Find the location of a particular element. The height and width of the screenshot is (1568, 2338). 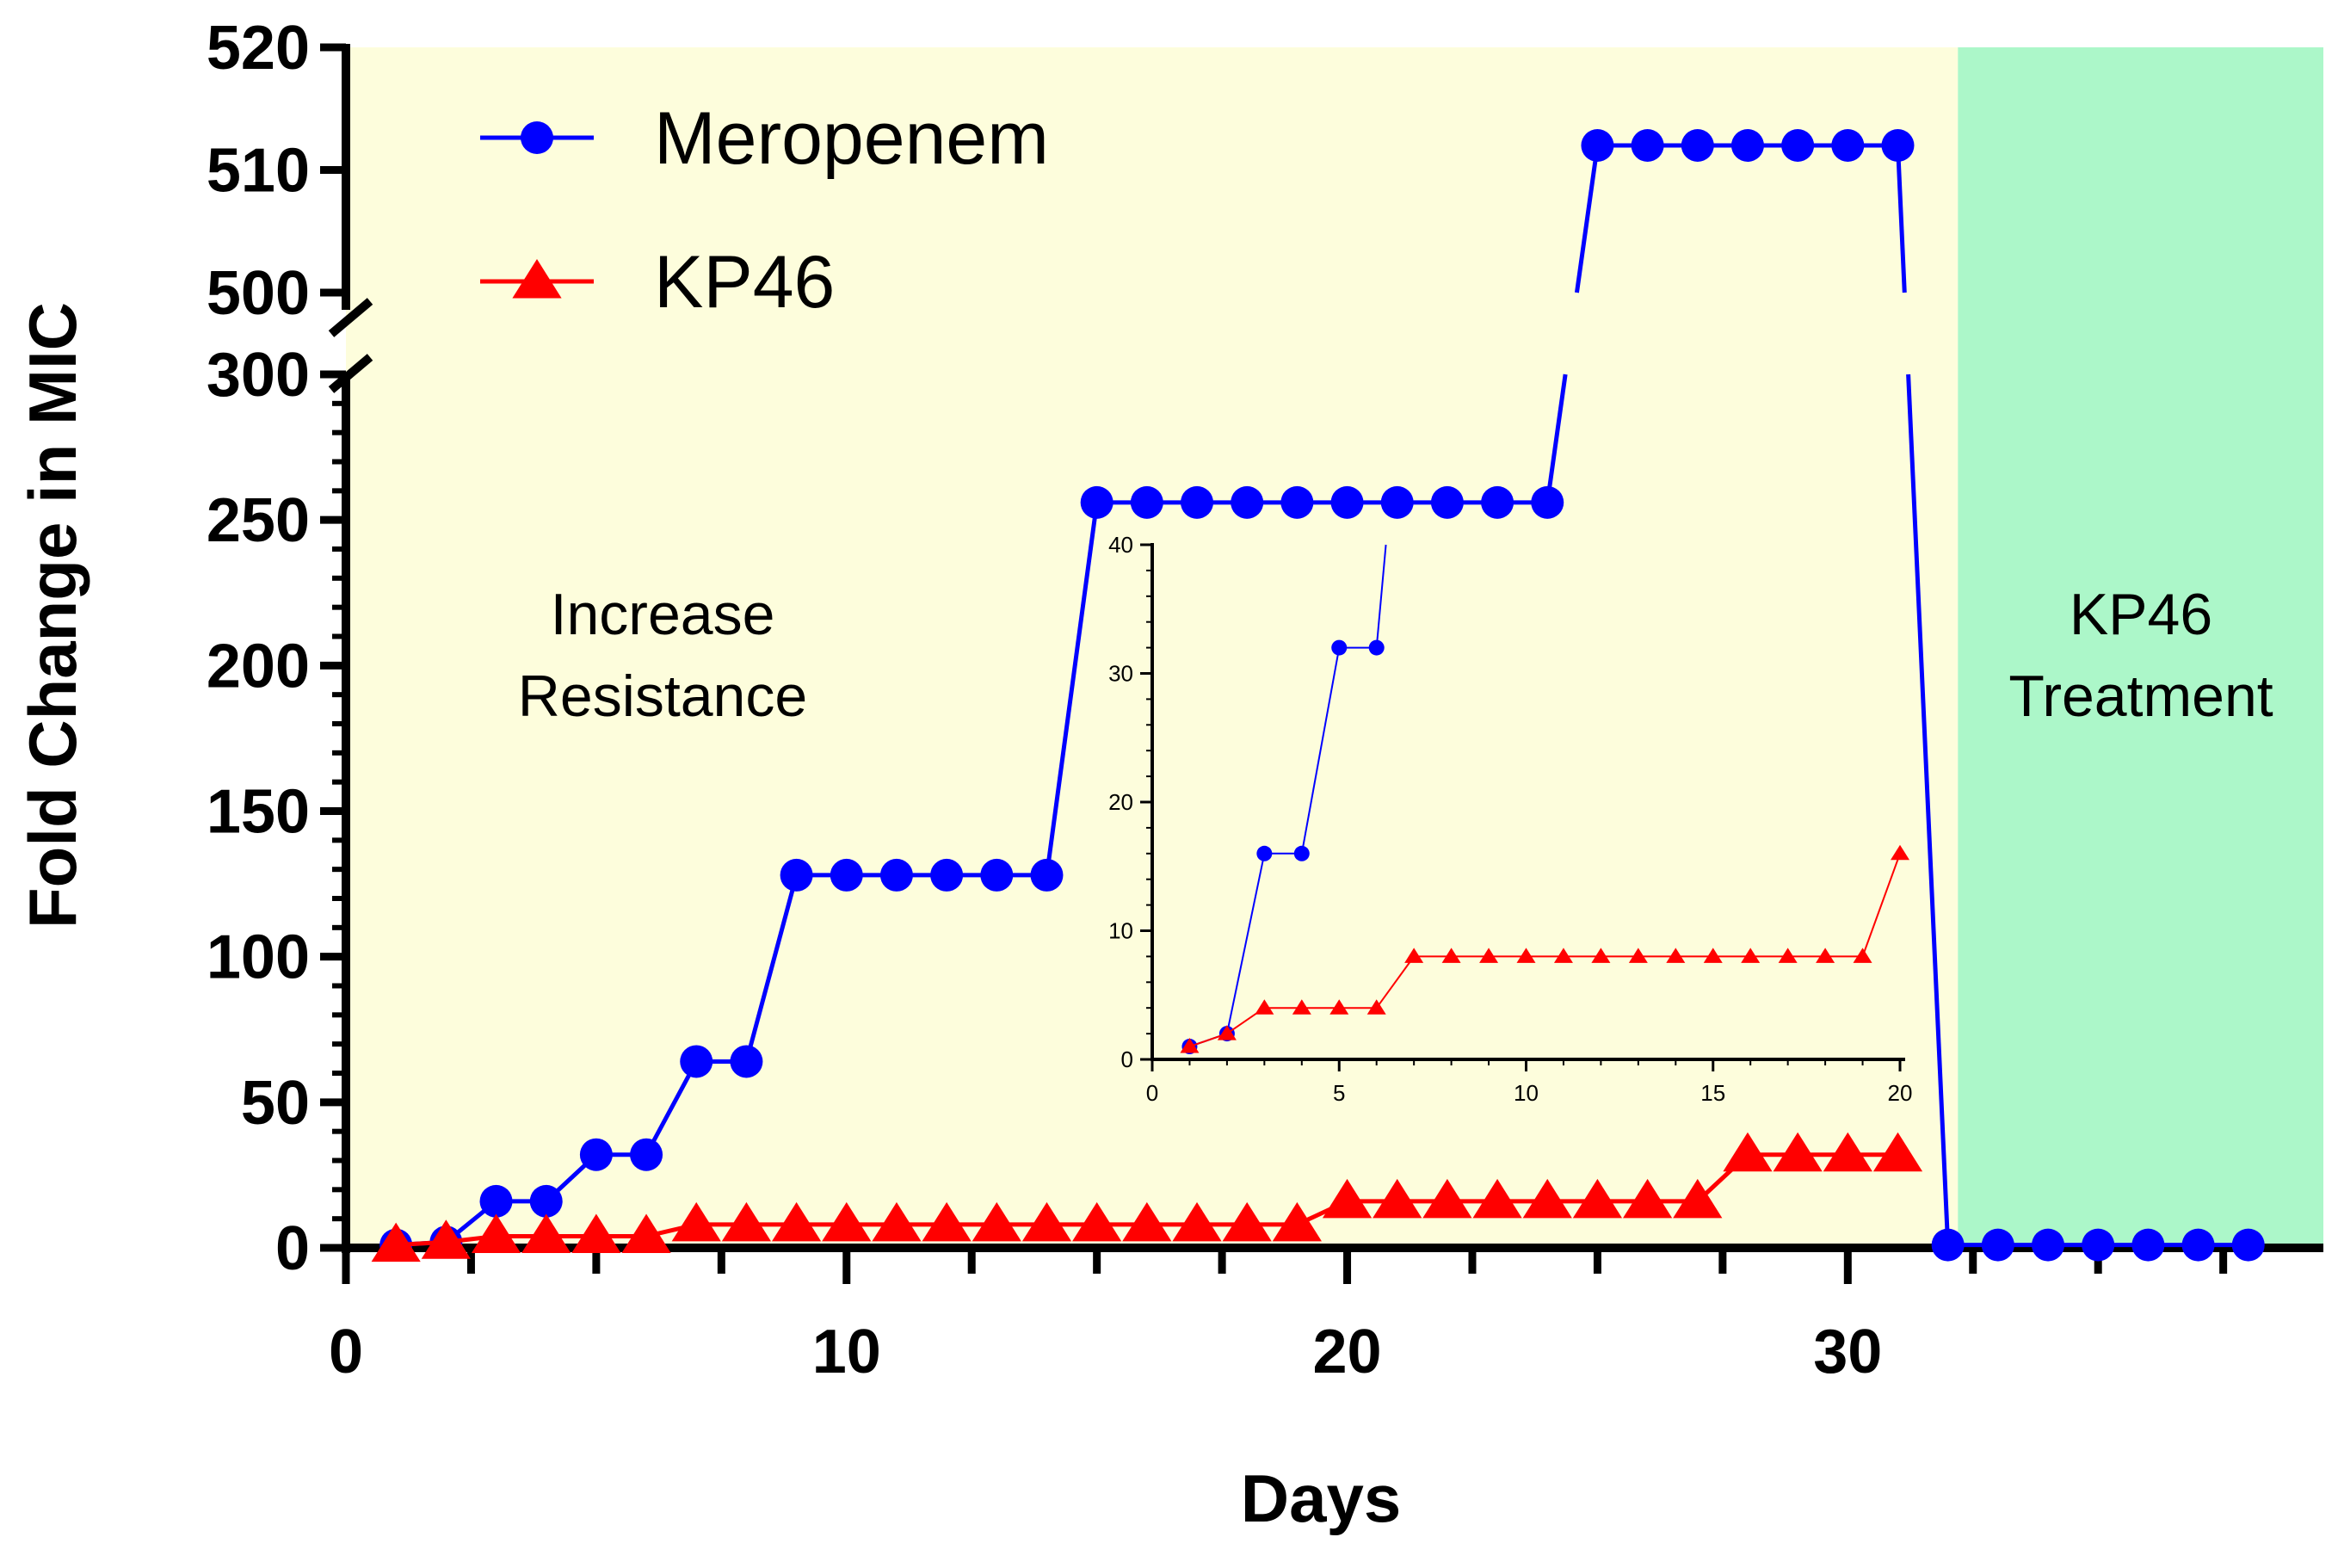

x-tick-label-1: 10 is located at coordinates (846, 1352).